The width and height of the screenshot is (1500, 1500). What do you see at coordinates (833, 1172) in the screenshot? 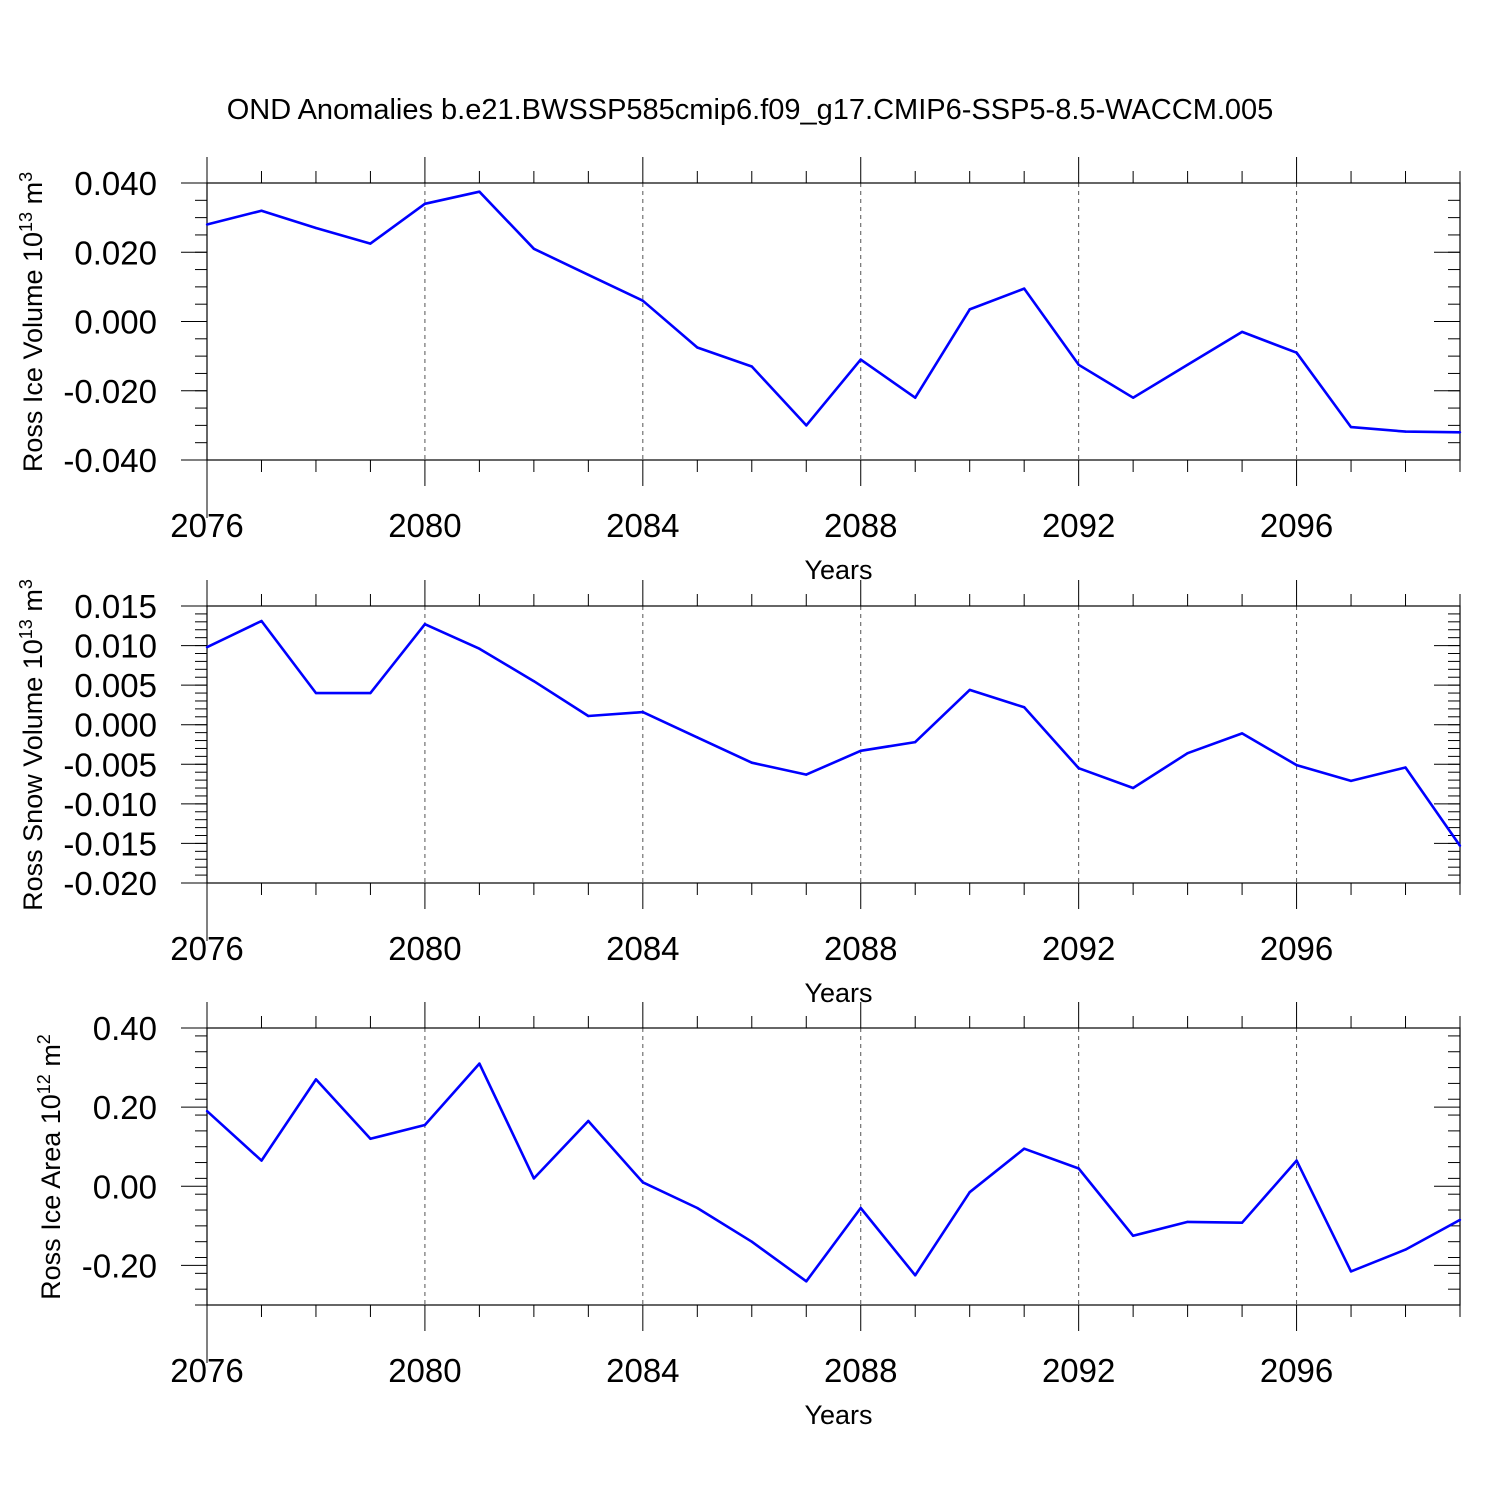
I see `series-line-ross-ice-area` at bounding box center [833, 1172].